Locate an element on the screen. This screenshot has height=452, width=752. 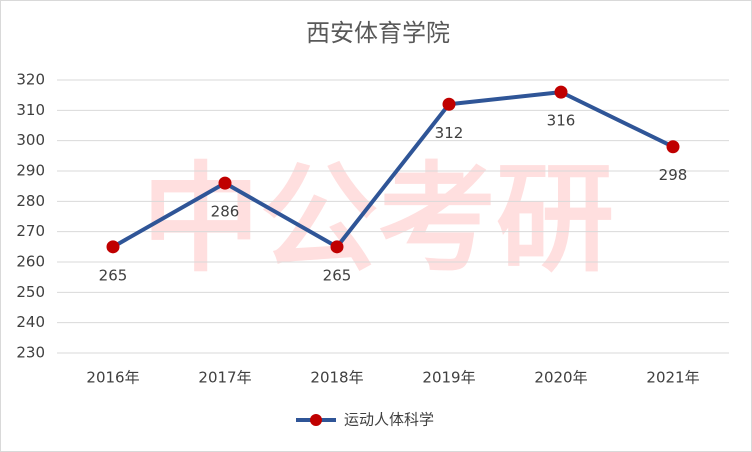
x-tick-label: 2018年 is located at coordinates (336, 378).